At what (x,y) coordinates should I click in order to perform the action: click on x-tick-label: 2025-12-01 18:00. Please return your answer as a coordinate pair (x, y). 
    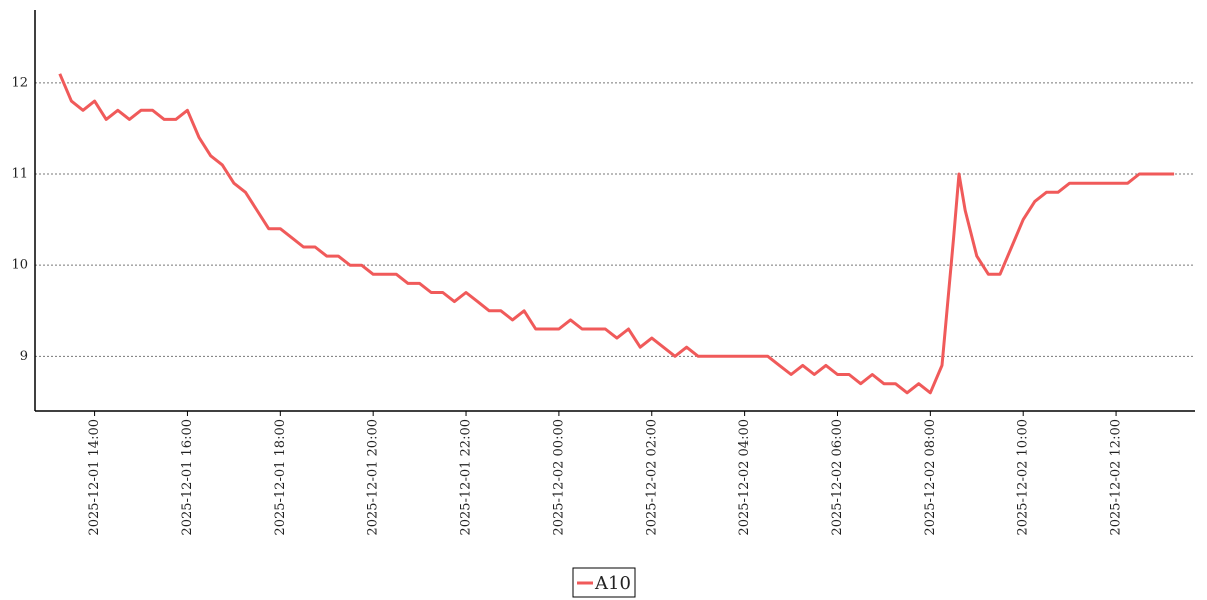
    Looking at the image, I should click on (280, 477).